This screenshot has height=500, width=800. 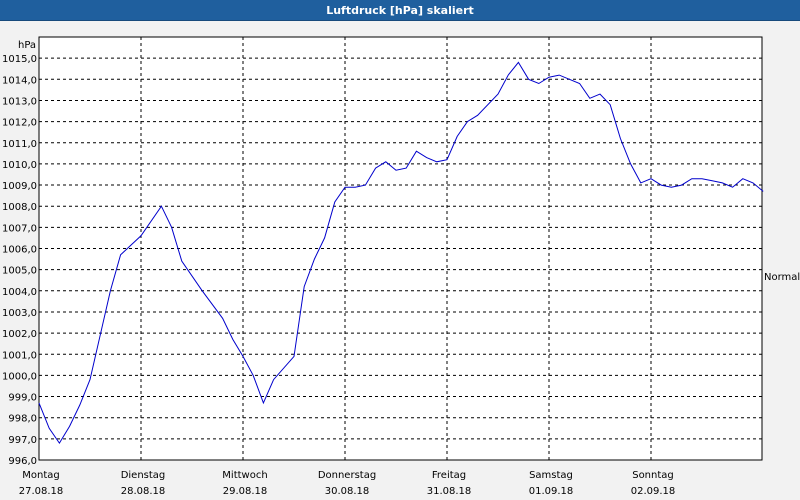 What do you see at coordinates (143, 491) in the screenshot?
I see `x-tick-date: 28.08.18` at bounding box center [143, 491].